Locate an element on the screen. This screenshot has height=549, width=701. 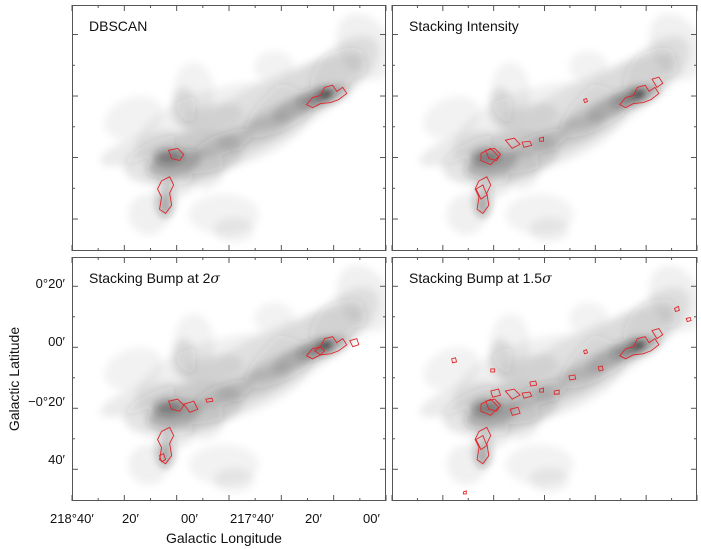
panel-title-bump-1p5sigma: Stacking Bump at 1.5σ is located at coordinates (480, 278).